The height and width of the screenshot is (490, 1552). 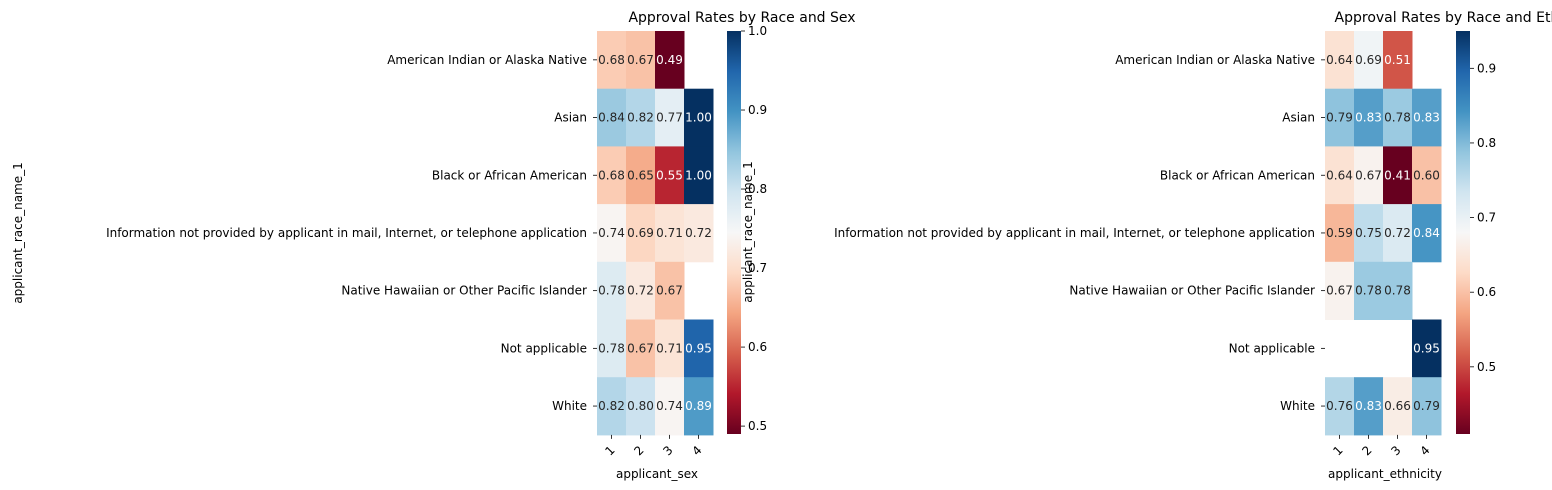 What do you see at coordinates (1397, 60) in the screenshot?
I see `cell-value-label: 0.51` at bounding box center [1397, 60].